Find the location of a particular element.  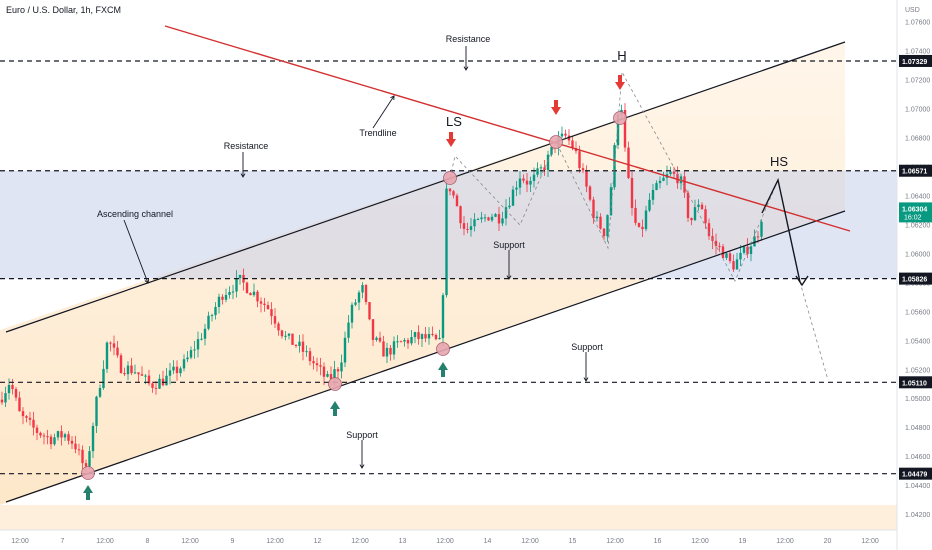

x-tick-label: 14 is located at coordinates (488, 541).